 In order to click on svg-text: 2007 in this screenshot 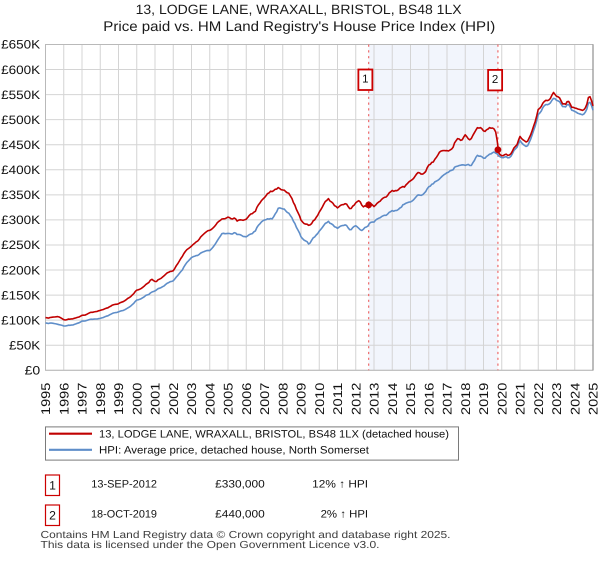, I will do `click(265, 399)`.